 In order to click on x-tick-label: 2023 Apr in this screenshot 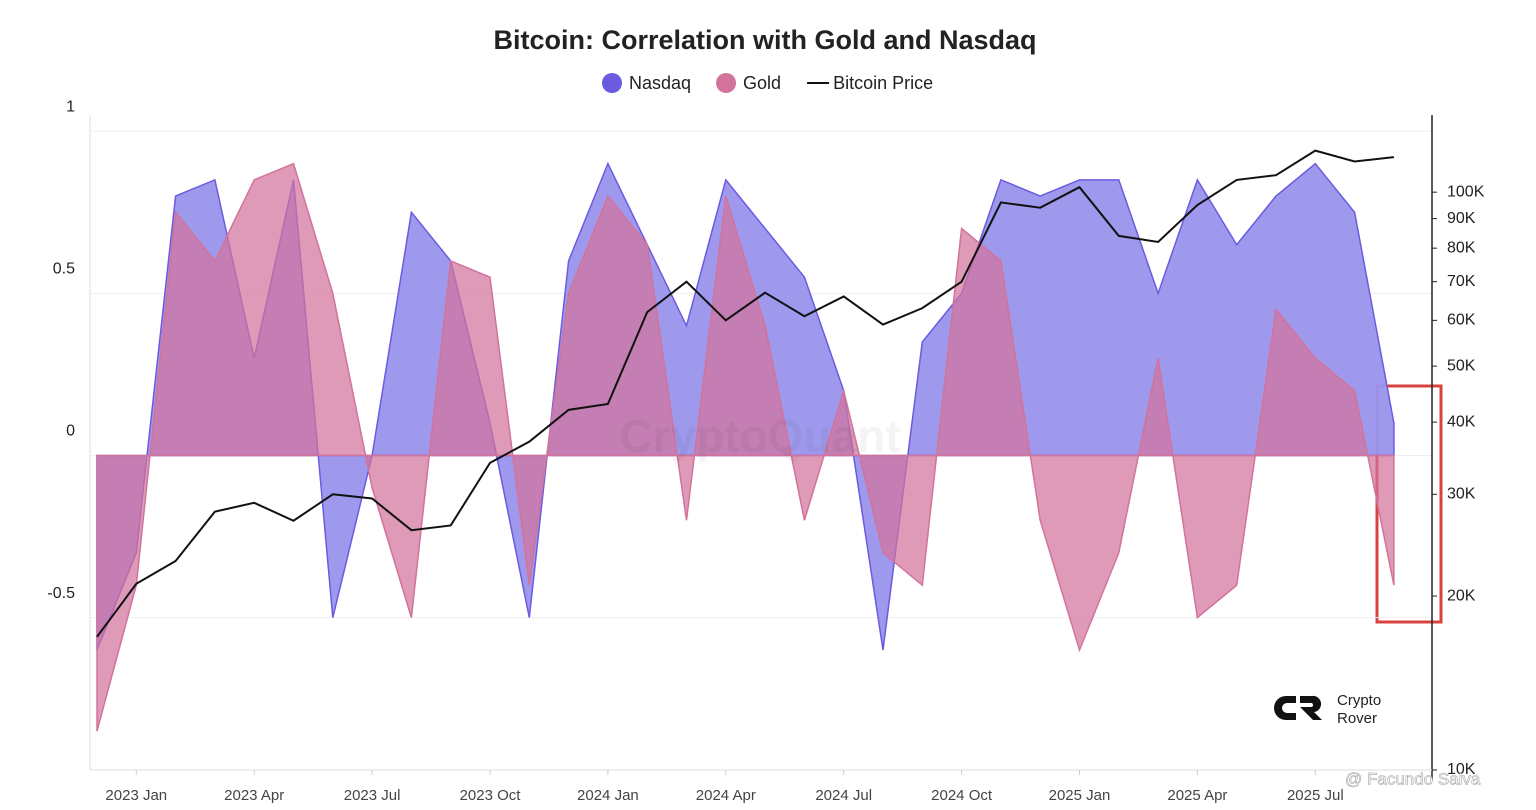, I will do `click(254, 795)`.